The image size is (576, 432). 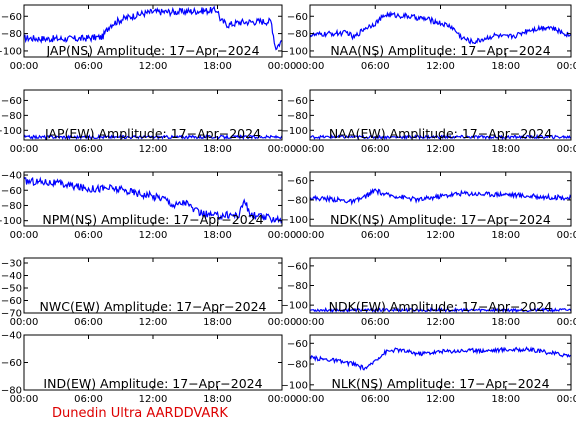 What do you see at coordinates (140, 413) in the screenshot?
I see `station-footer: Dunedin Ultra AARDDVARK` at bounding box center [140, 413].